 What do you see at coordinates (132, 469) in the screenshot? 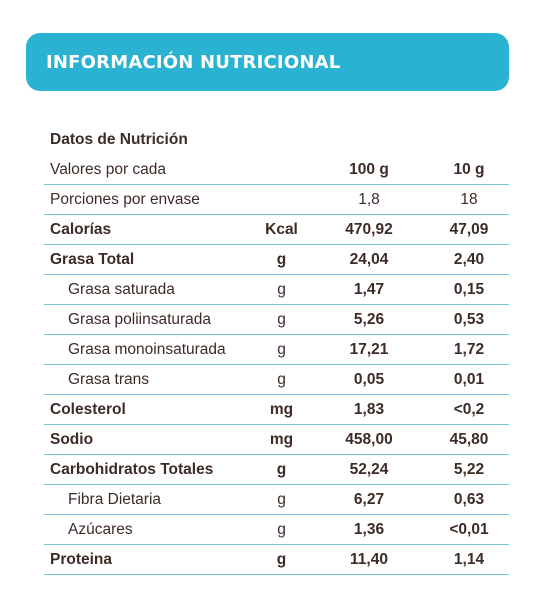
I see `nutrient-name: Carbohidratos Totales` at bounding box center [132, 469].